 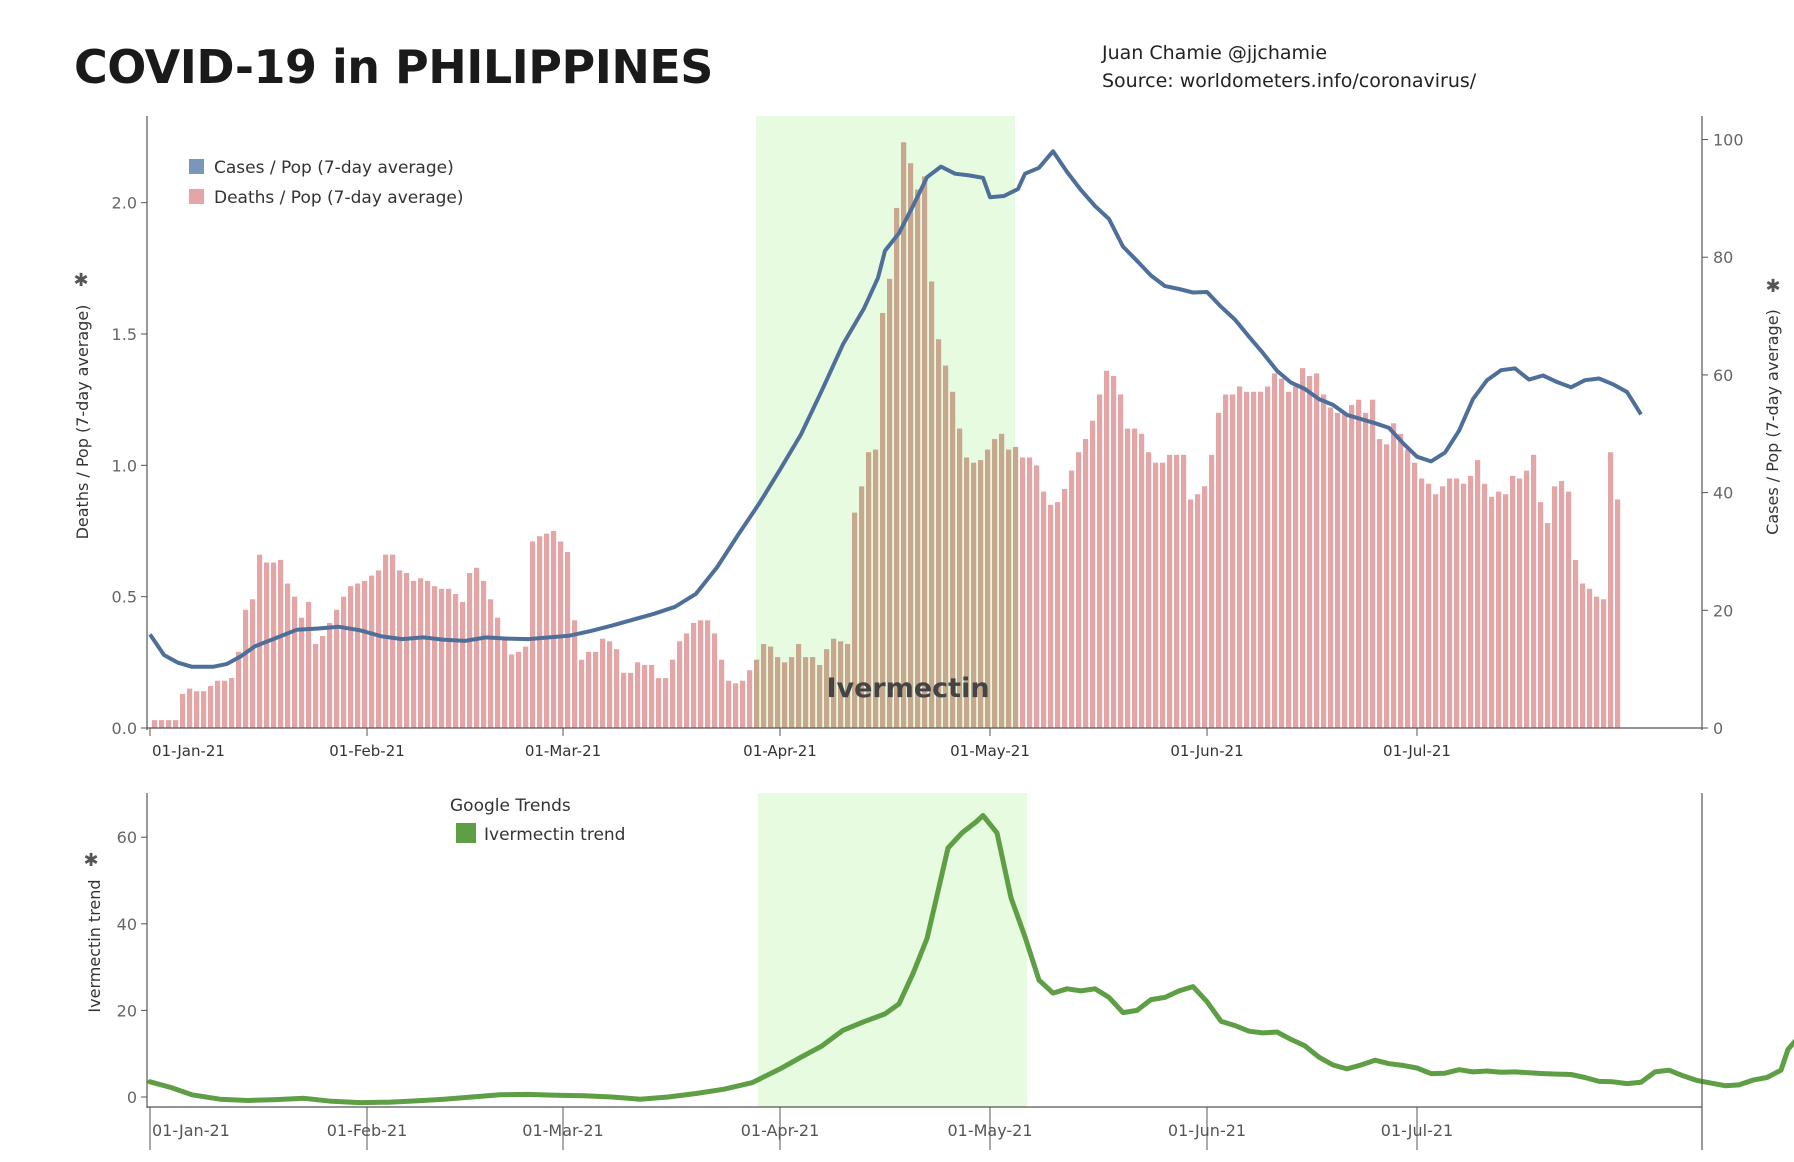 What do you see at coordinates (554, 835) in the screenshot?
I see `trend-legend-label: Ivermectin trend` at bounding box center [554, 835].